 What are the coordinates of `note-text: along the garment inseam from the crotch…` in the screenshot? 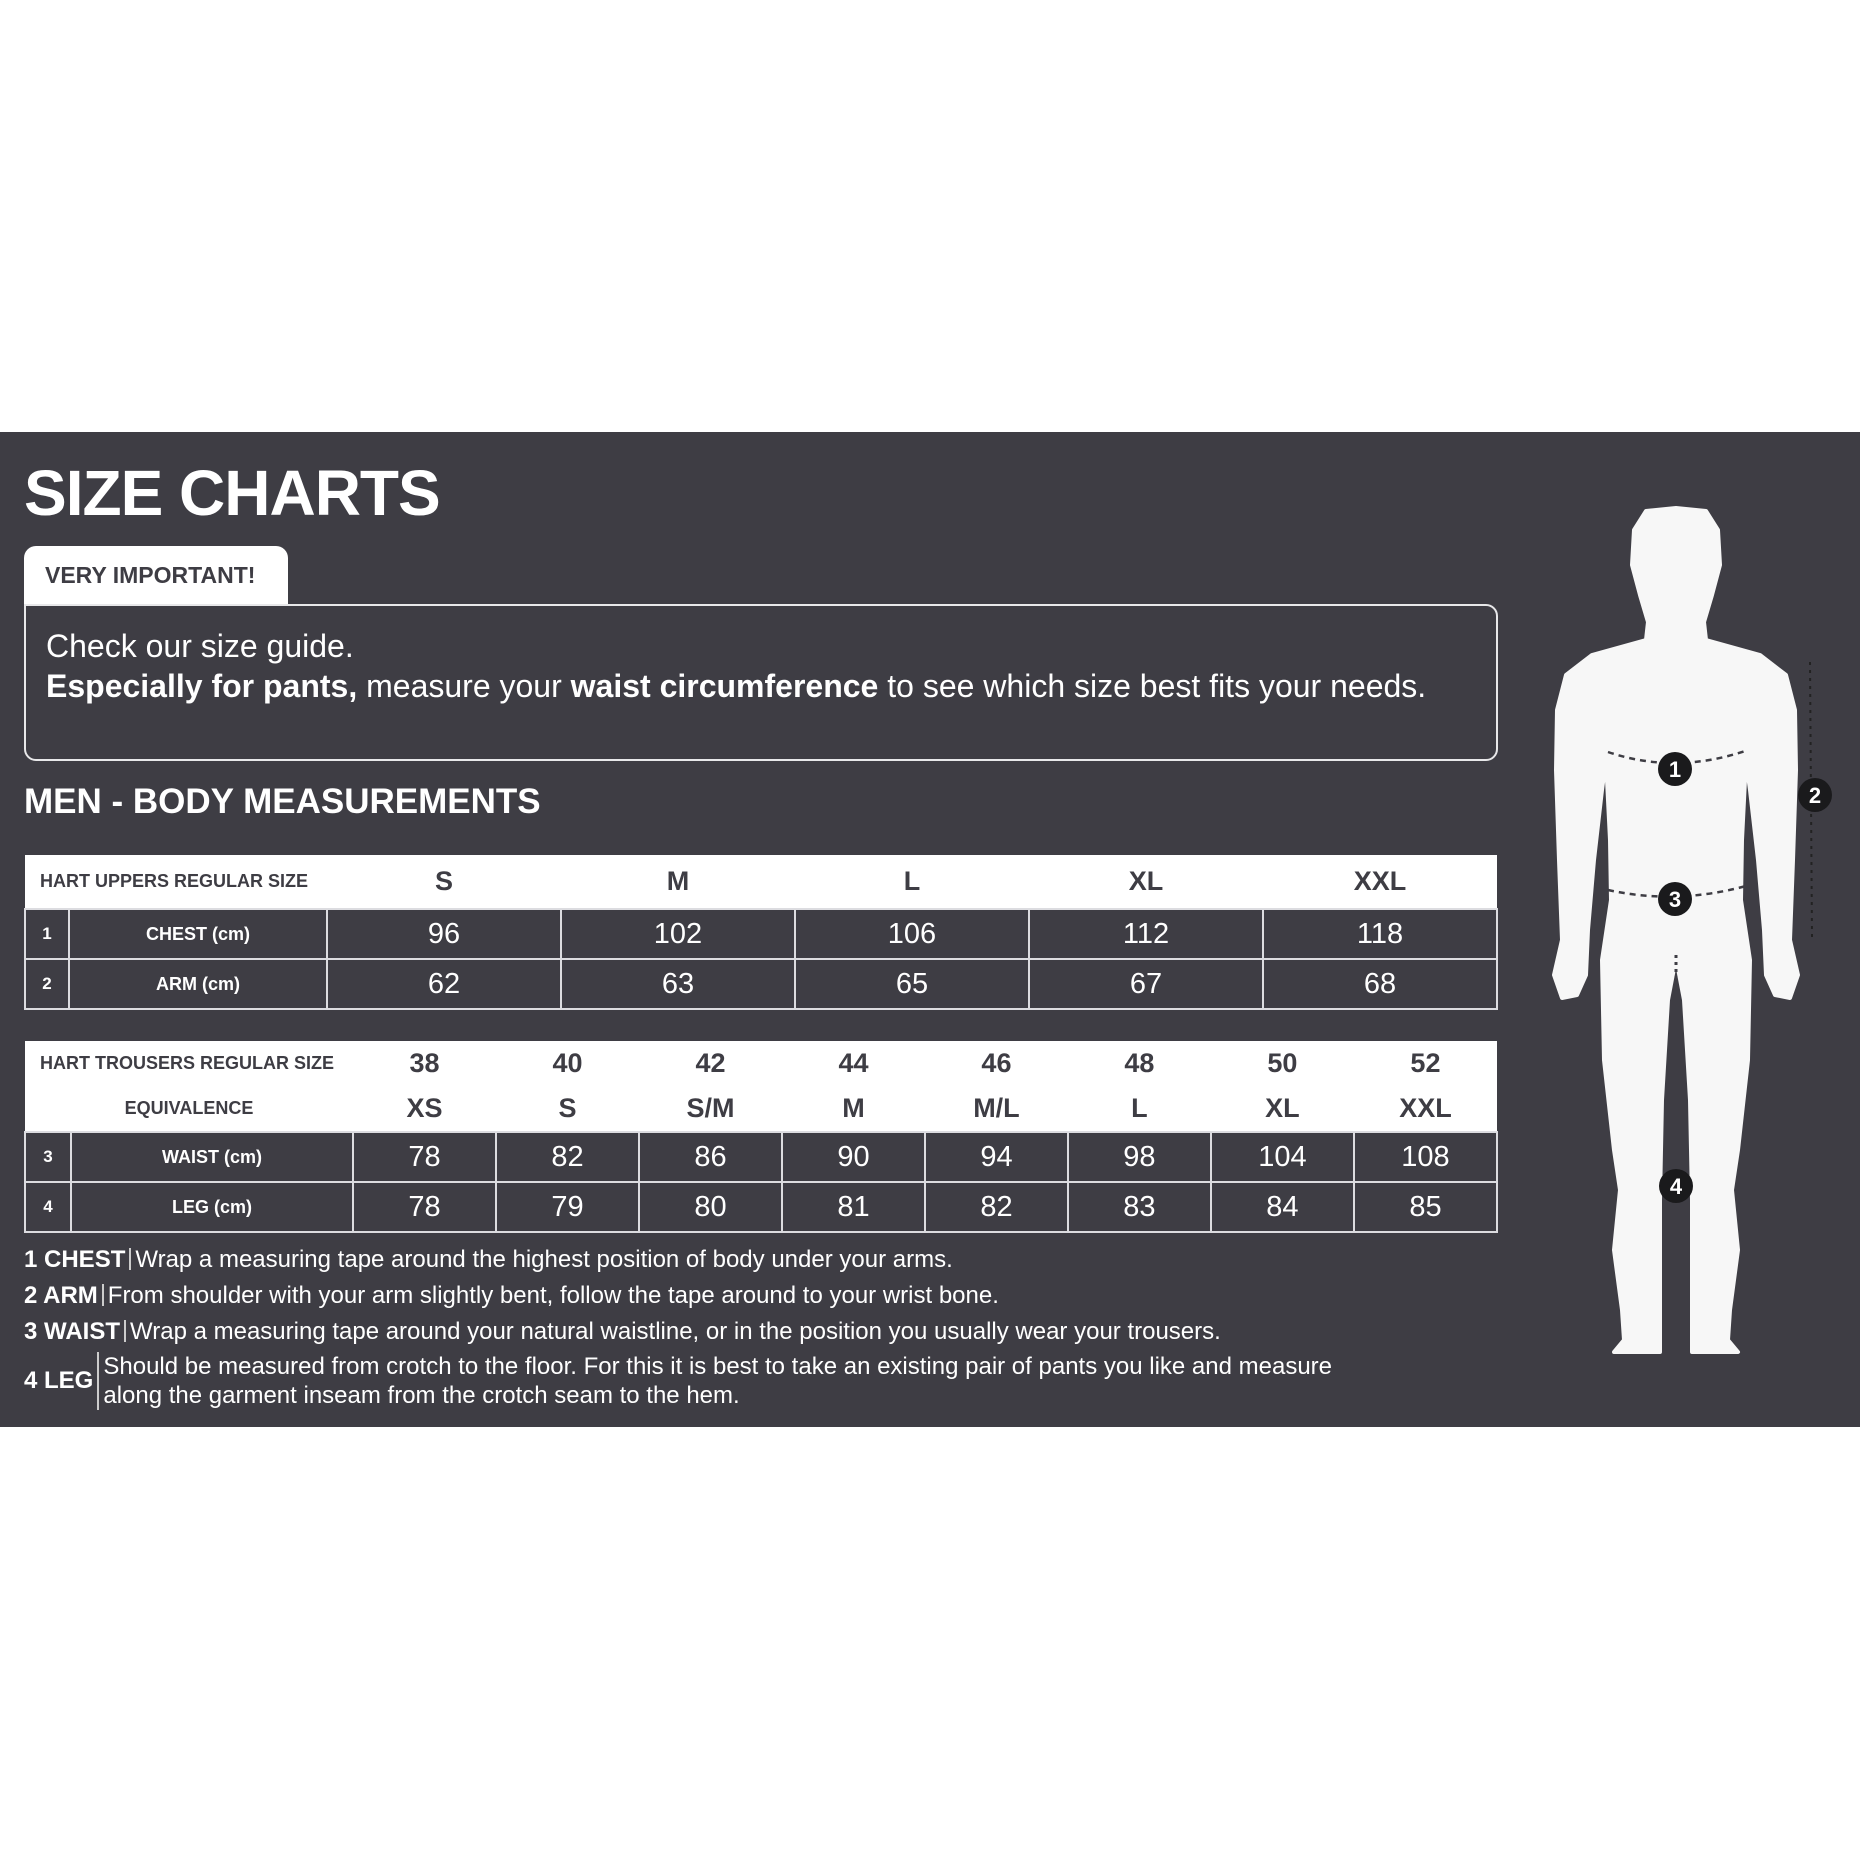 It's located at (421, 1395).